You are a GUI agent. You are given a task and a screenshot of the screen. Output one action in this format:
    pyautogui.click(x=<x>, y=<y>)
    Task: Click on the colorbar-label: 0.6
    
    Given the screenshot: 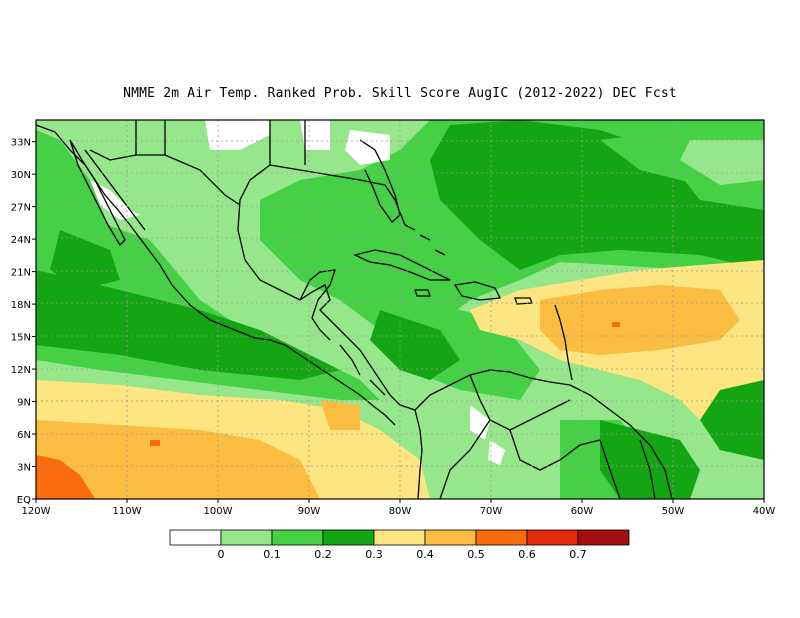 What is the action you would take?
    pyautogui.click(x=527, y=554)
    